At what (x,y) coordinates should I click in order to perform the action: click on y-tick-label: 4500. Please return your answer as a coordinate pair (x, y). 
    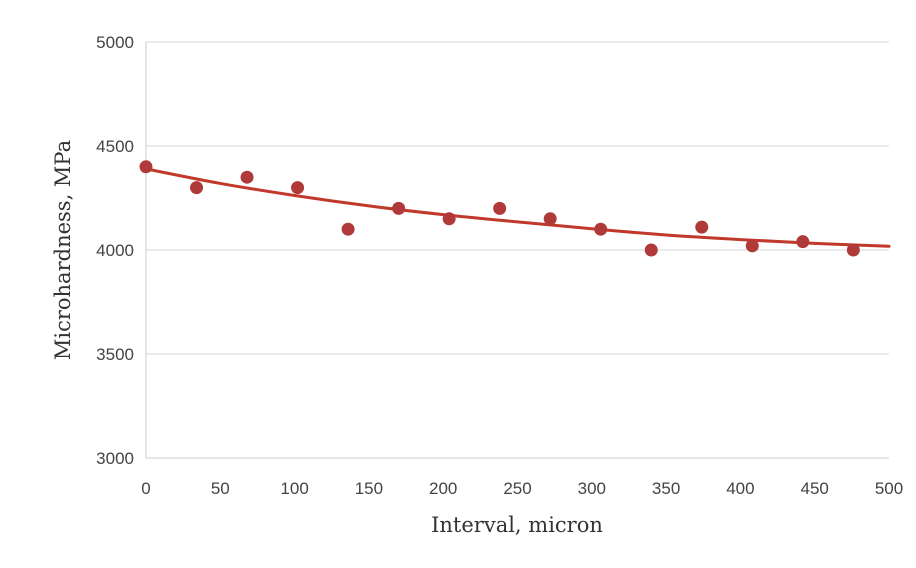
    Looking at the image, I should click on (115, 146).